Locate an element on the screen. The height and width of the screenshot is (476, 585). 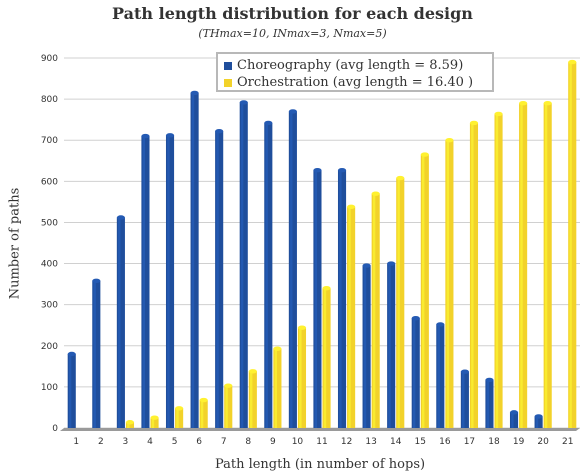
legend-item-choreography: Choreography (avg length = 8.59) is located at coordinates (358, 65).